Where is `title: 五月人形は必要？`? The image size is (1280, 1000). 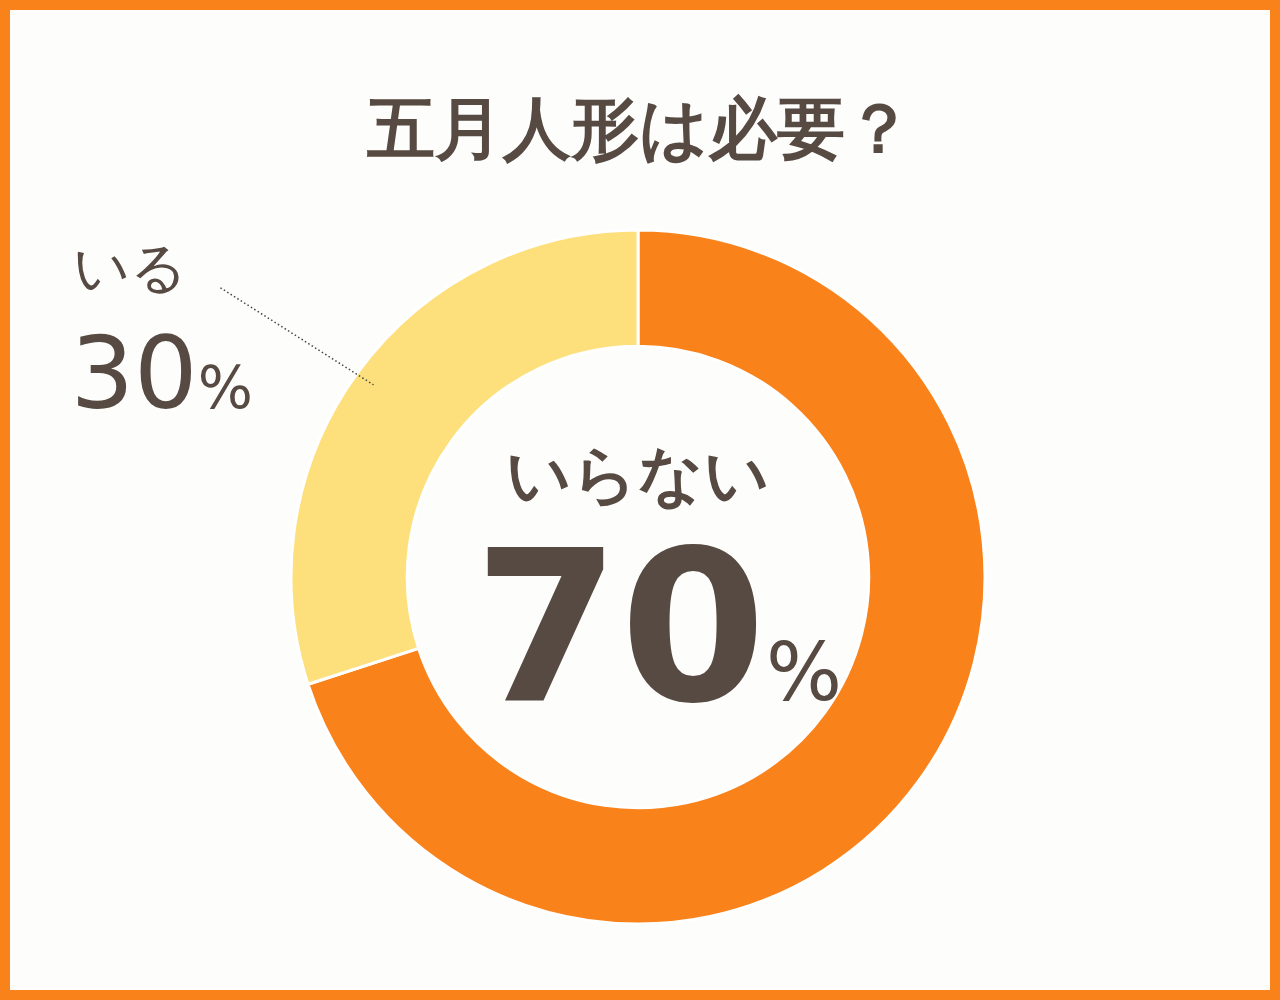
title: 五月人形は必要？ is located at coordinates (640, 128).